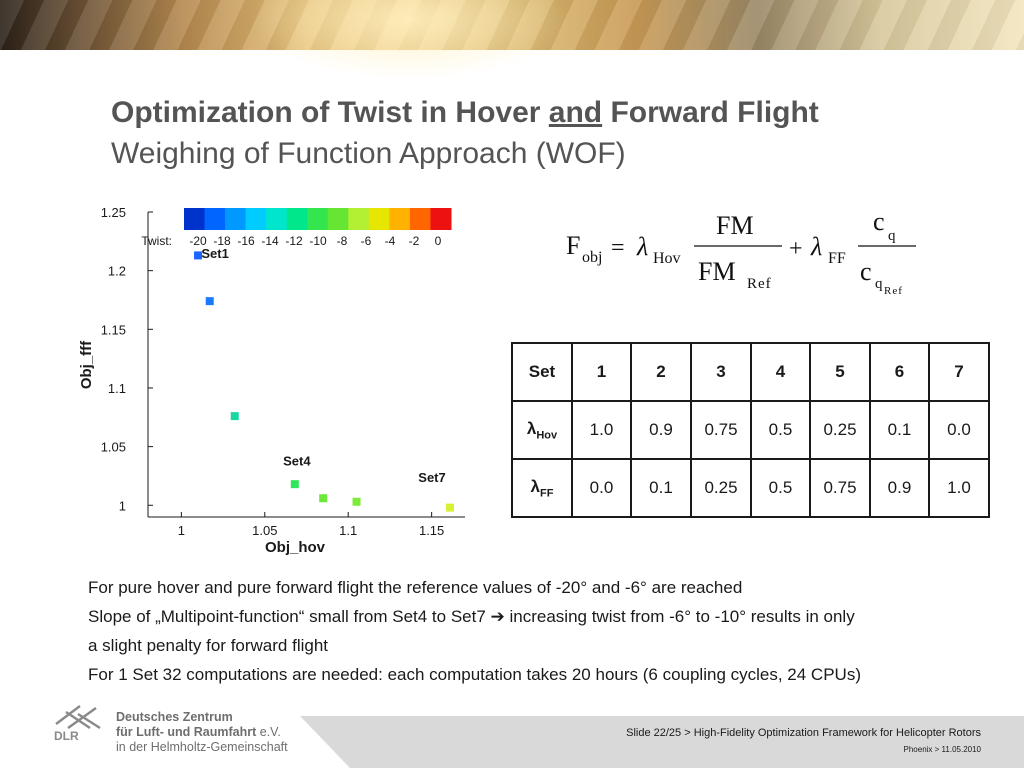 Image resolution: width=1024 pixels, height=768 pixels. Describe the element at coordinates (66, 736) in the screenshot. I see `dlr-logo-text: DLR` at that location.